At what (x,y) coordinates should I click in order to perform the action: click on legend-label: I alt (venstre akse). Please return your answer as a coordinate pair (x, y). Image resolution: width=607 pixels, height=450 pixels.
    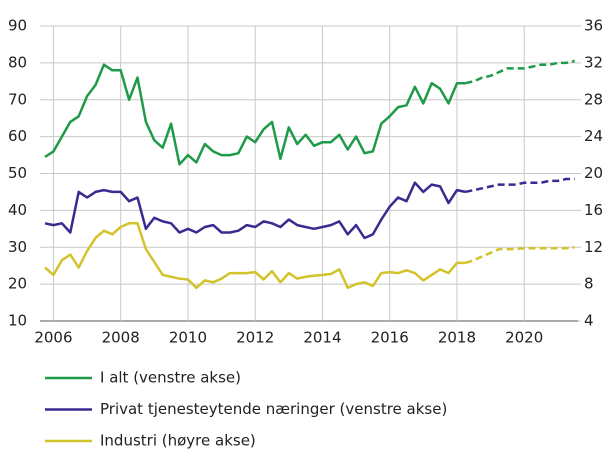
    Looking at the image, I should click on (170, 378).